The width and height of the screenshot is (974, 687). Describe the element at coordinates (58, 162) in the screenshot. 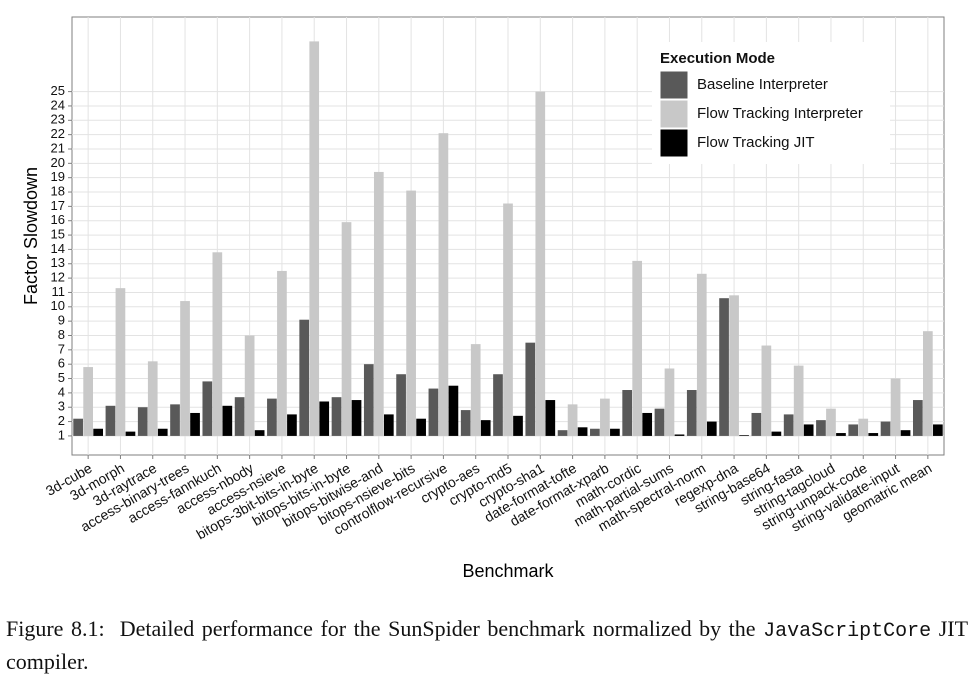

I see `y-tick-label: 20` at that location.